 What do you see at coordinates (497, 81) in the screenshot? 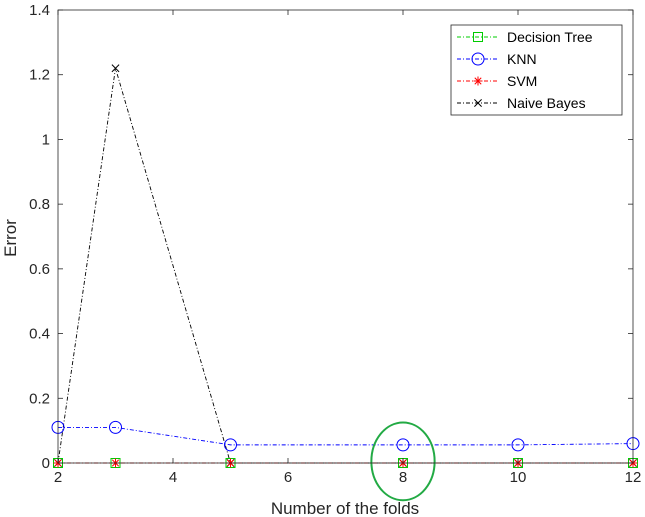
I see `legend-entry-svm: SVM` at bounding box center [497, 81].